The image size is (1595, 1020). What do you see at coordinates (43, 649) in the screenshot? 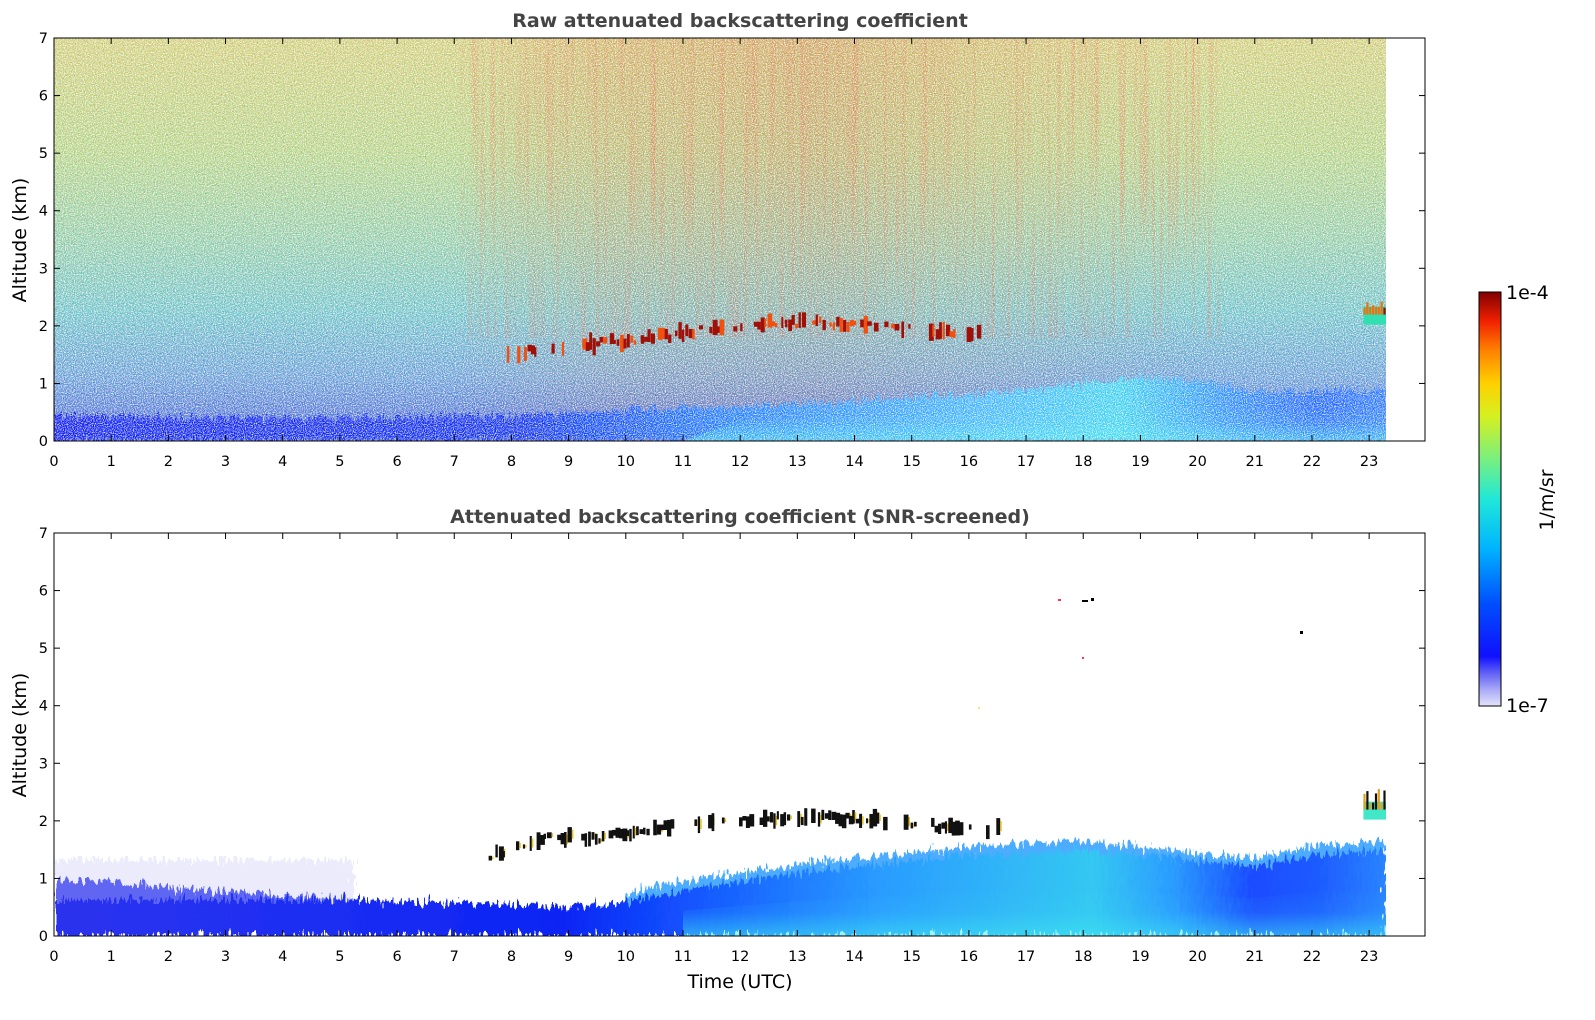
I see `screened-y-tick-label: 5` at bounding box center [43, 649].